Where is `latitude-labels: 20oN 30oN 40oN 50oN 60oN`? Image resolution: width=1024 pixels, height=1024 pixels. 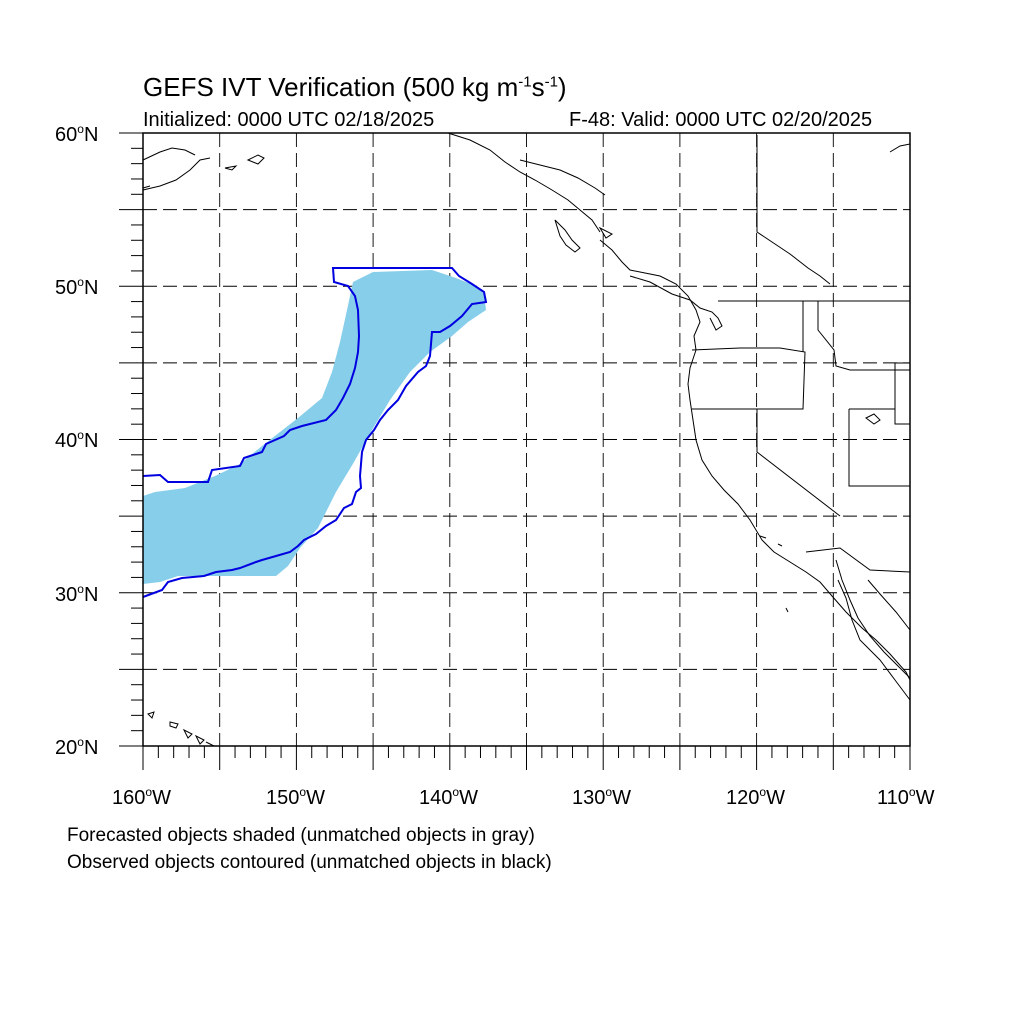 latitude-labels: 20oN 30oN 40oN 50oN 60oN is located at coordinates (76, 440).